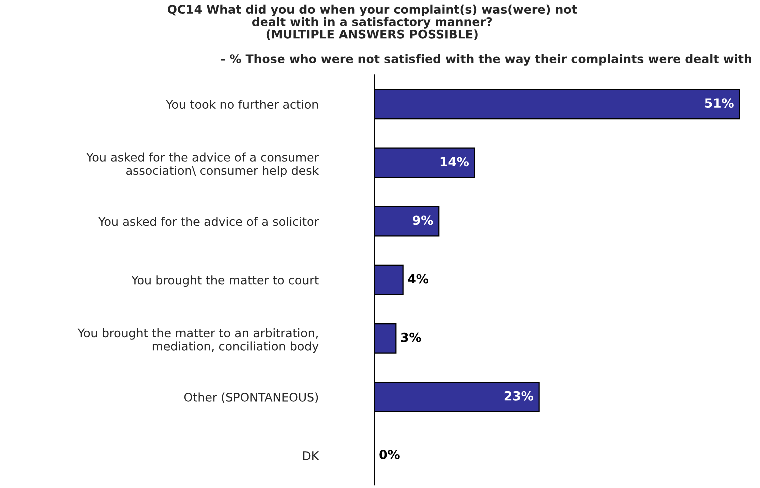 This screenshot has height=488, width=760. I want to click on y-tick-label: You took no further action, so click(242, 105).